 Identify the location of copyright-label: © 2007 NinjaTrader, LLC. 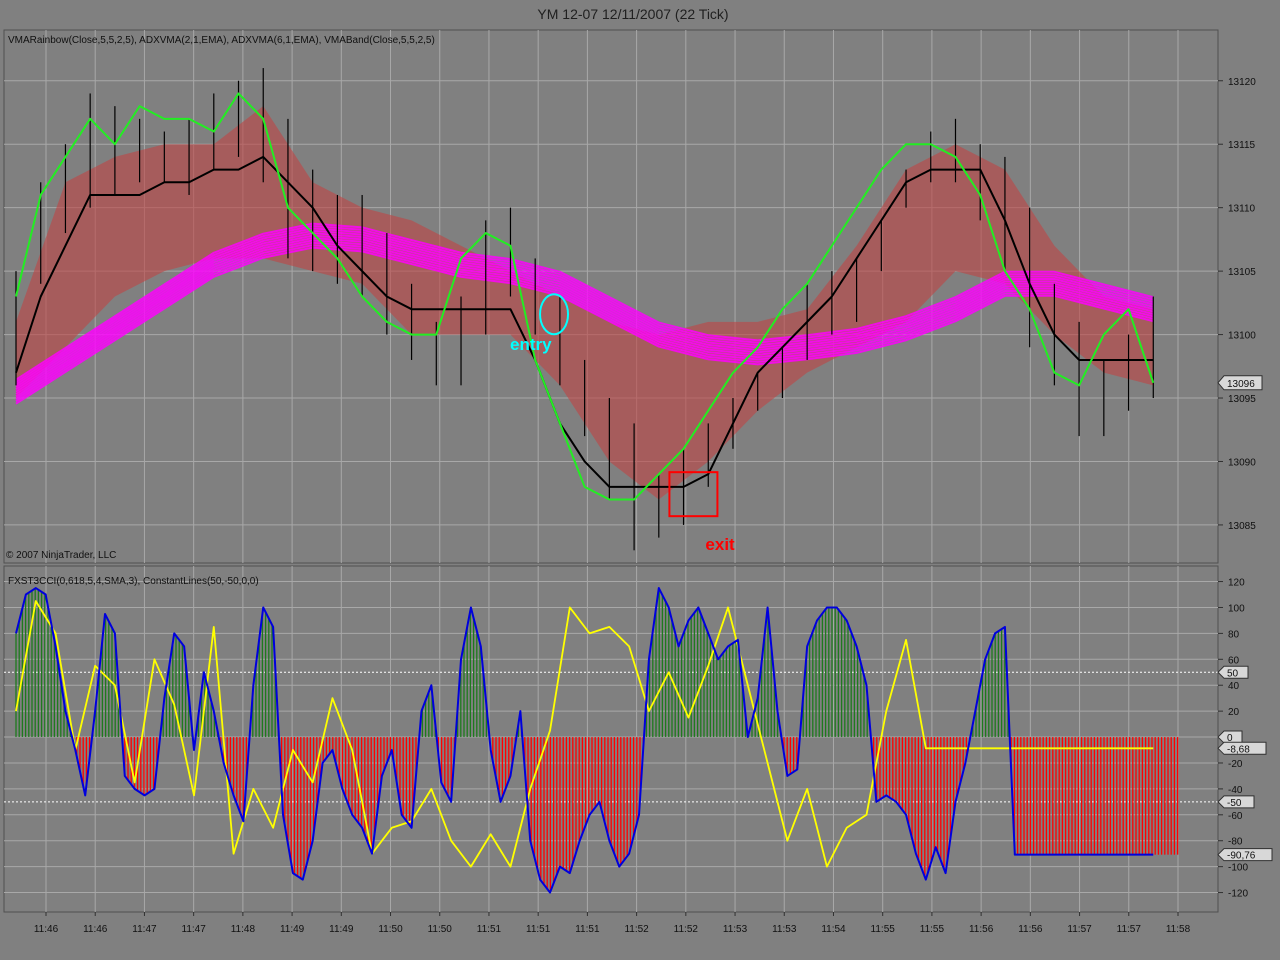
(61, 555).